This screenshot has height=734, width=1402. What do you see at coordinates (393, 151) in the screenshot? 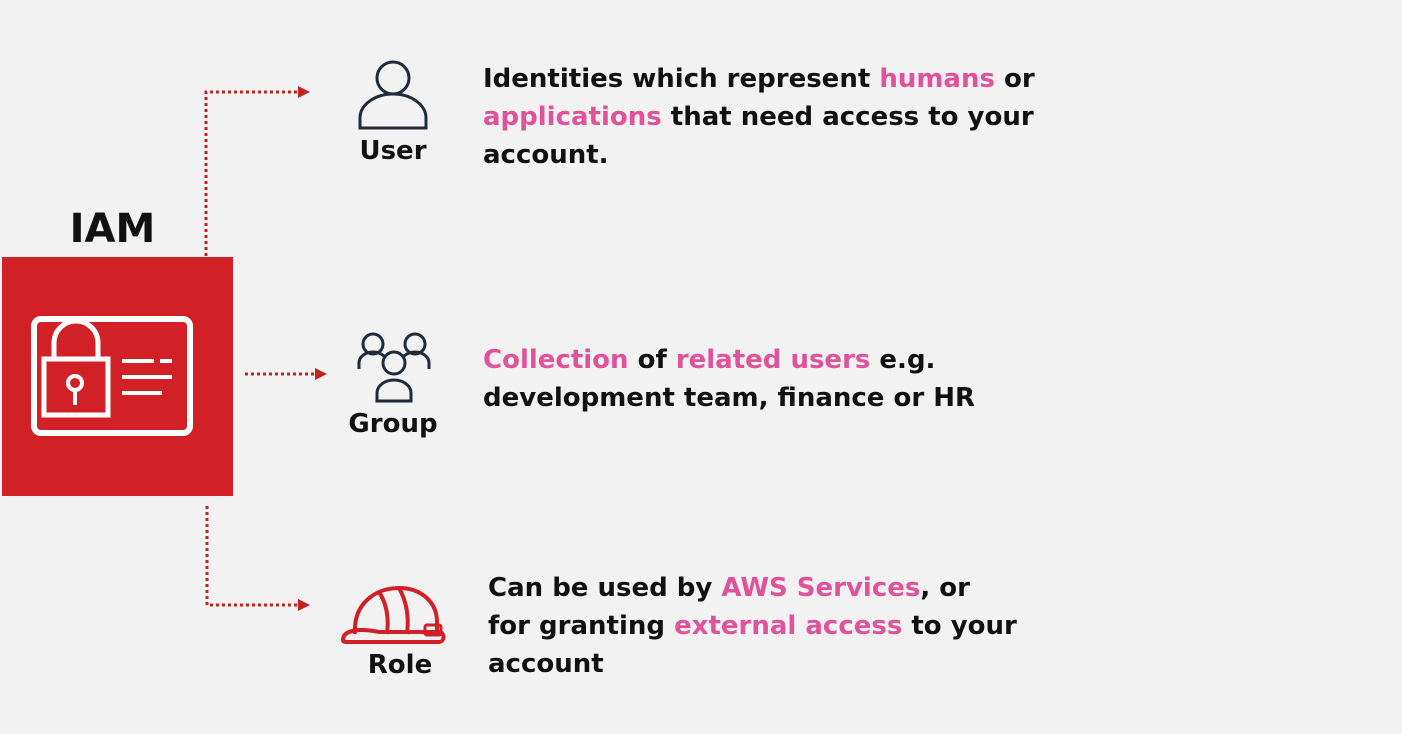
I see `user-label: User` at bounding box center [393, 151].